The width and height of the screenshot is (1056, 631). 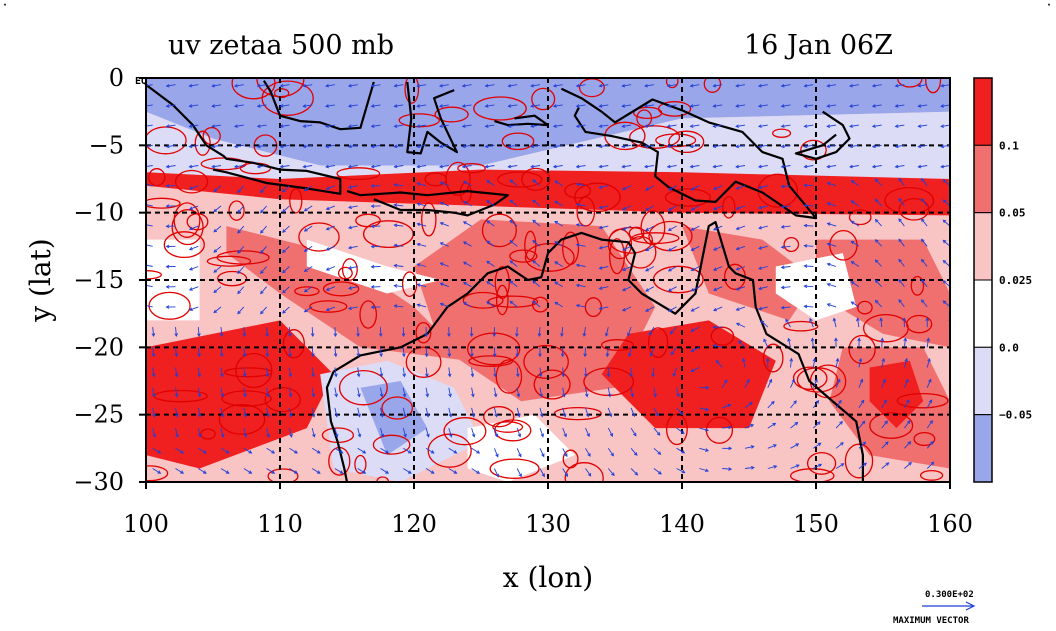 What do you see at coordinates (1049, 5) in the screenshot?
I see `corner-mark-tr: ·` at bounding box center [1049, 5].